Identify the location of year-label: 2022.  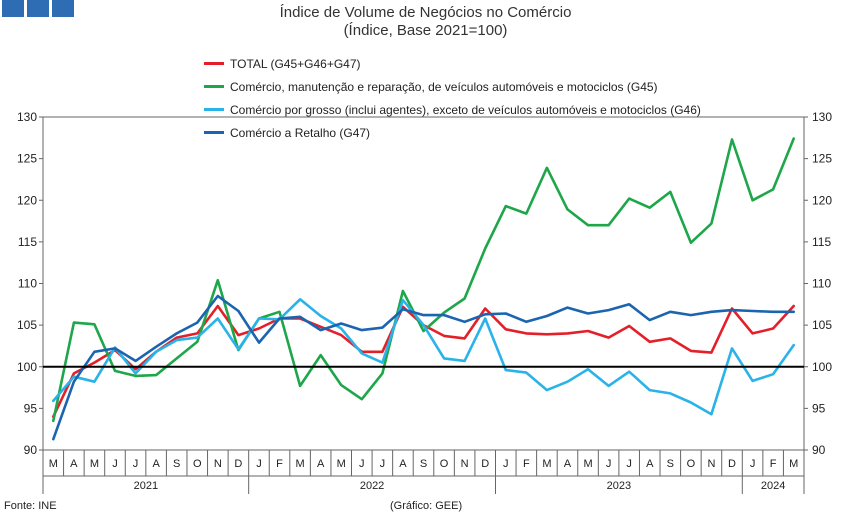
(372, 486).